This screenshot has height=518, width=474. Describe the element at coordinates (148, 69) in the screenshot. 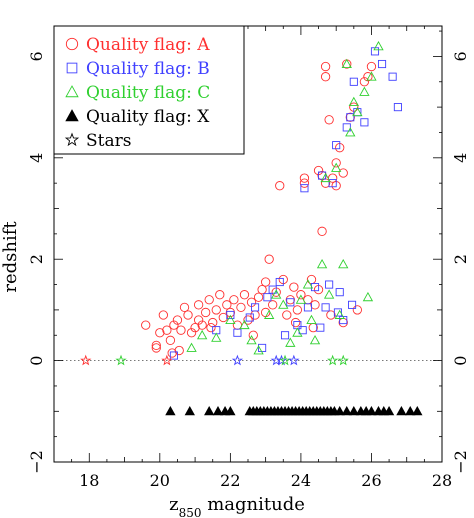

I see `legend-label-1: Quality flag: B` at that location.